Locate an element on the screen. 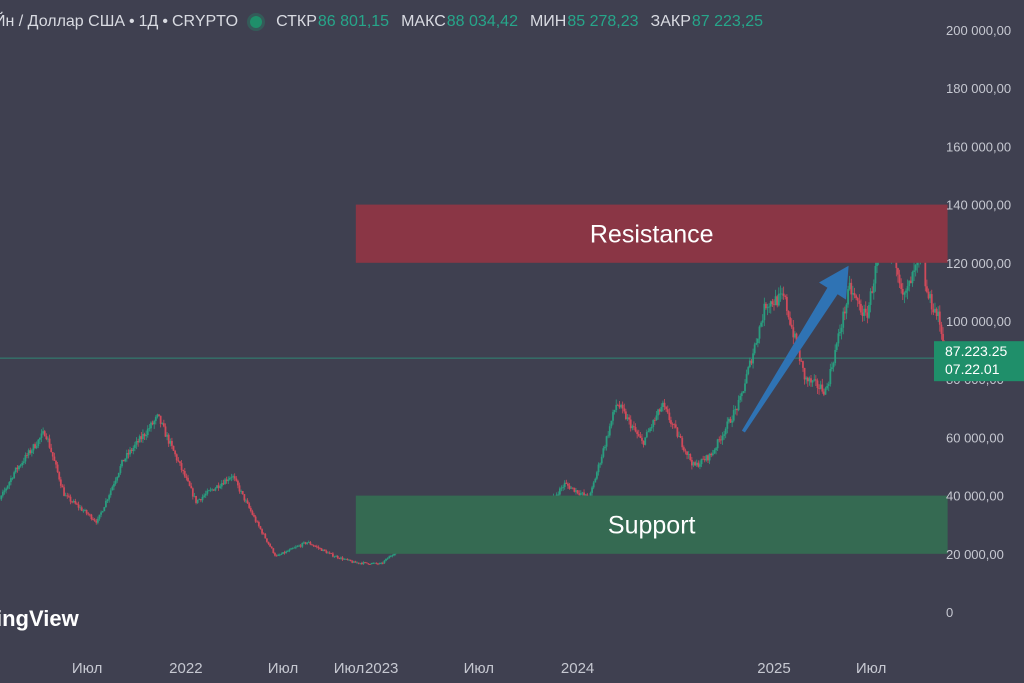 Image resolution: width=1024 pixels, height=683 pixels. support-zone: Support is located at coordinates (651, 524).